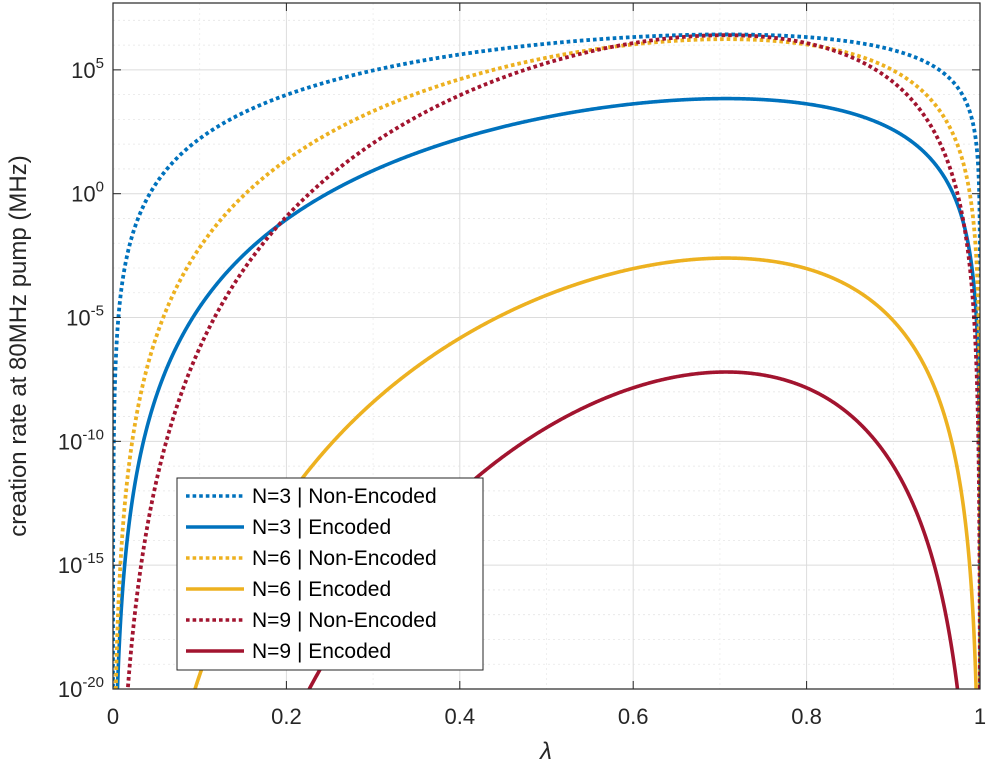  I want to click on legend-box, so click(330, 574).